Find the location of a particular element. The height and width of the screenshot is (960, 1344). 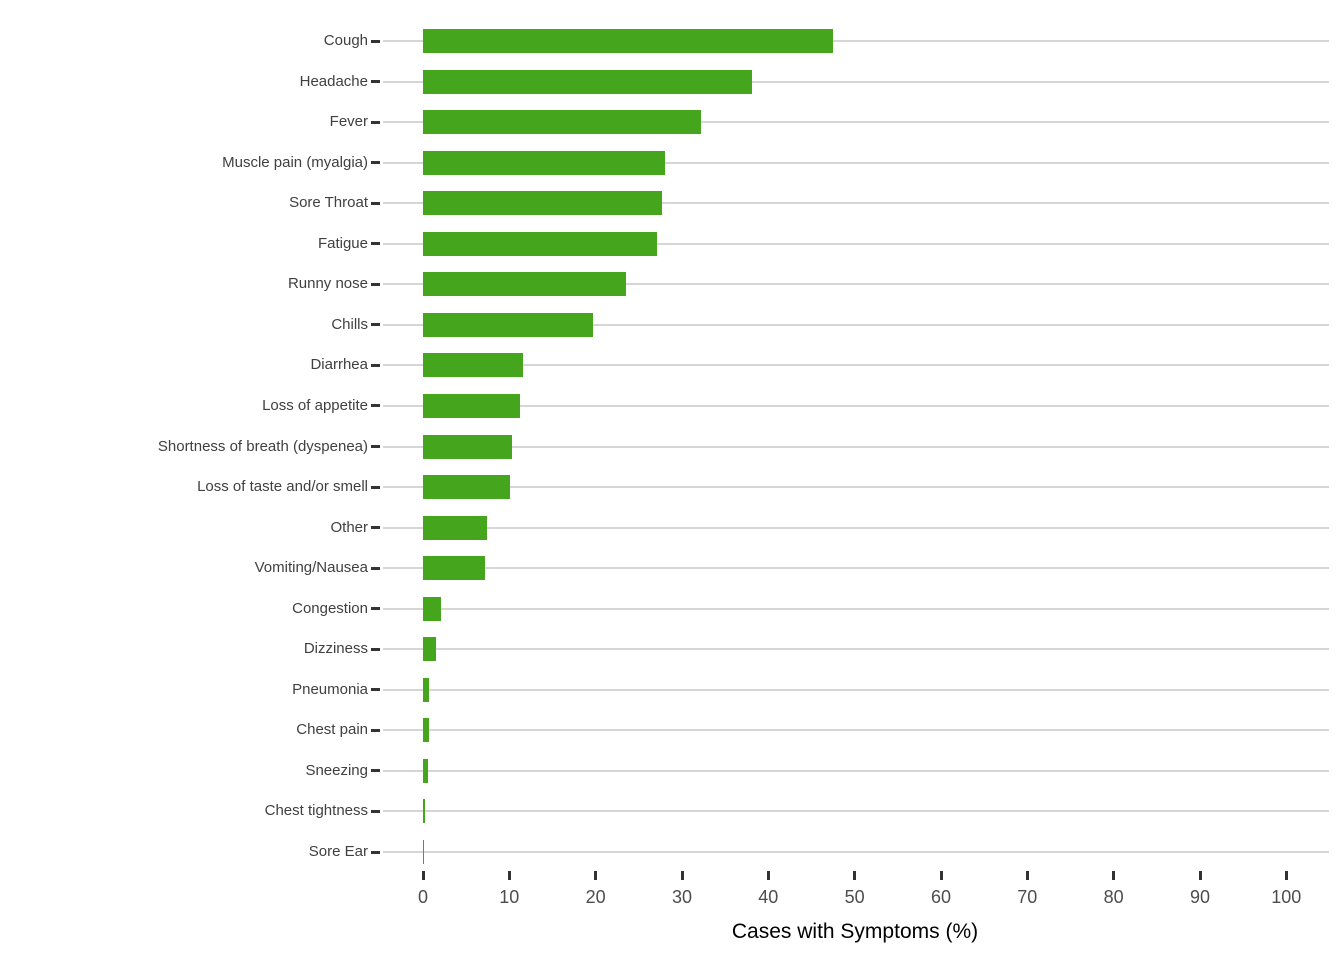

category-label: Vomiting/Nausea is located at coordinates (311, 568).